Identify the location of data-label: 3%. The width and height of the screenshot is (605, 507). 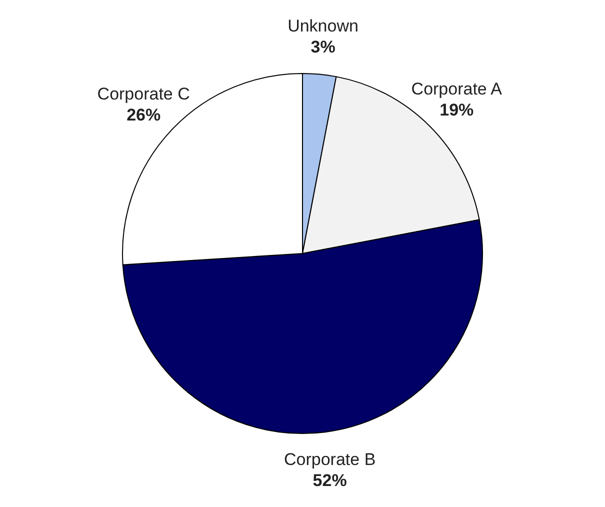
(323, 46).